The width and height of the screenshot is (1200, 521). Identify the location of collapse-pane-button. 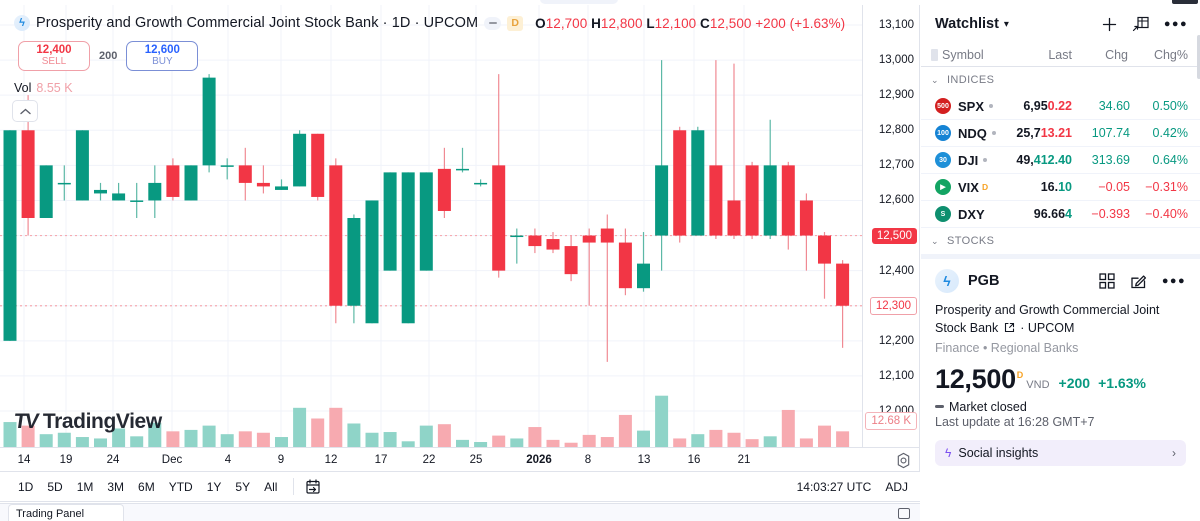
(25, 111).